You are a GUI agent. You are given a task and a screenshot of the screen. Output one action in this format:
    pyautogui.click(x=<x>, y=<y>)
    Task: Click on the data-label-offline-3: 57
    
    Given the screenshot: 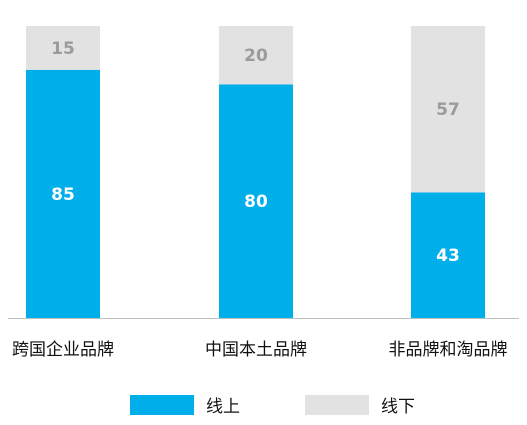 What is the action you would take?
    pyautogui.click(x=448, y=110)
    